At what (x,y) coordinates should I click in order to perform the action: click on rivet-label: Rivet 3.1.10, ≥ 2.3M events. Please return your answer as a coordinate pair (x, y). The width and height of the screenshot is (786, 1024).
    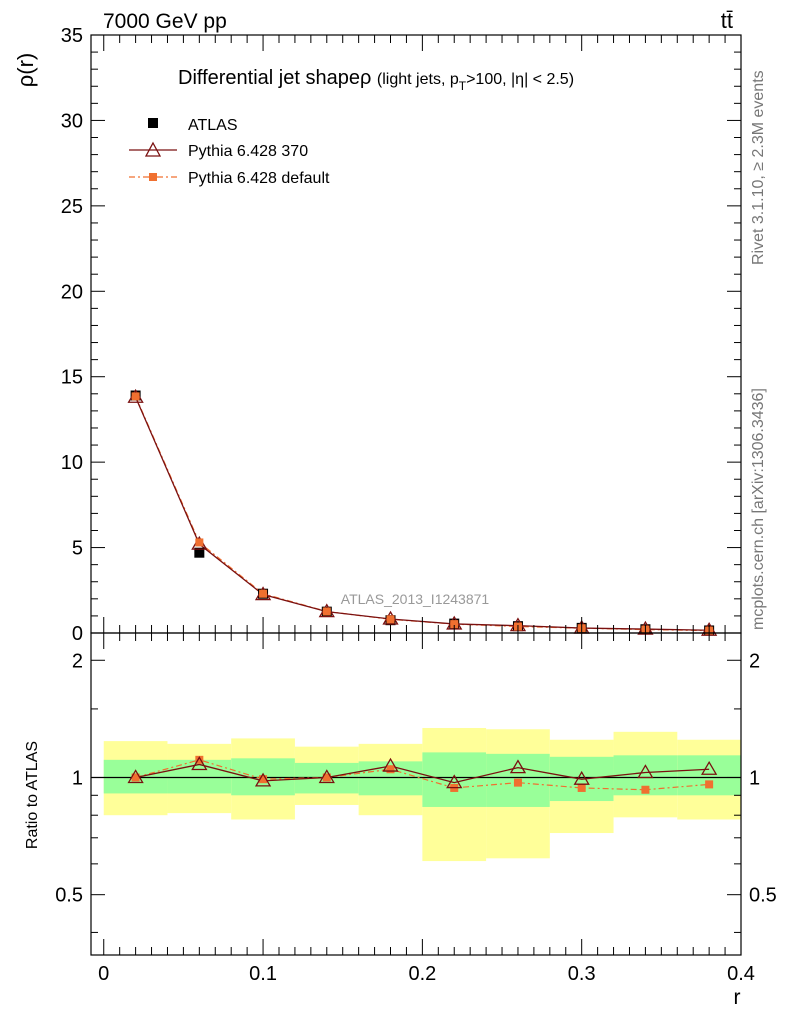
    Looking at the image, I should click on (758, 167).